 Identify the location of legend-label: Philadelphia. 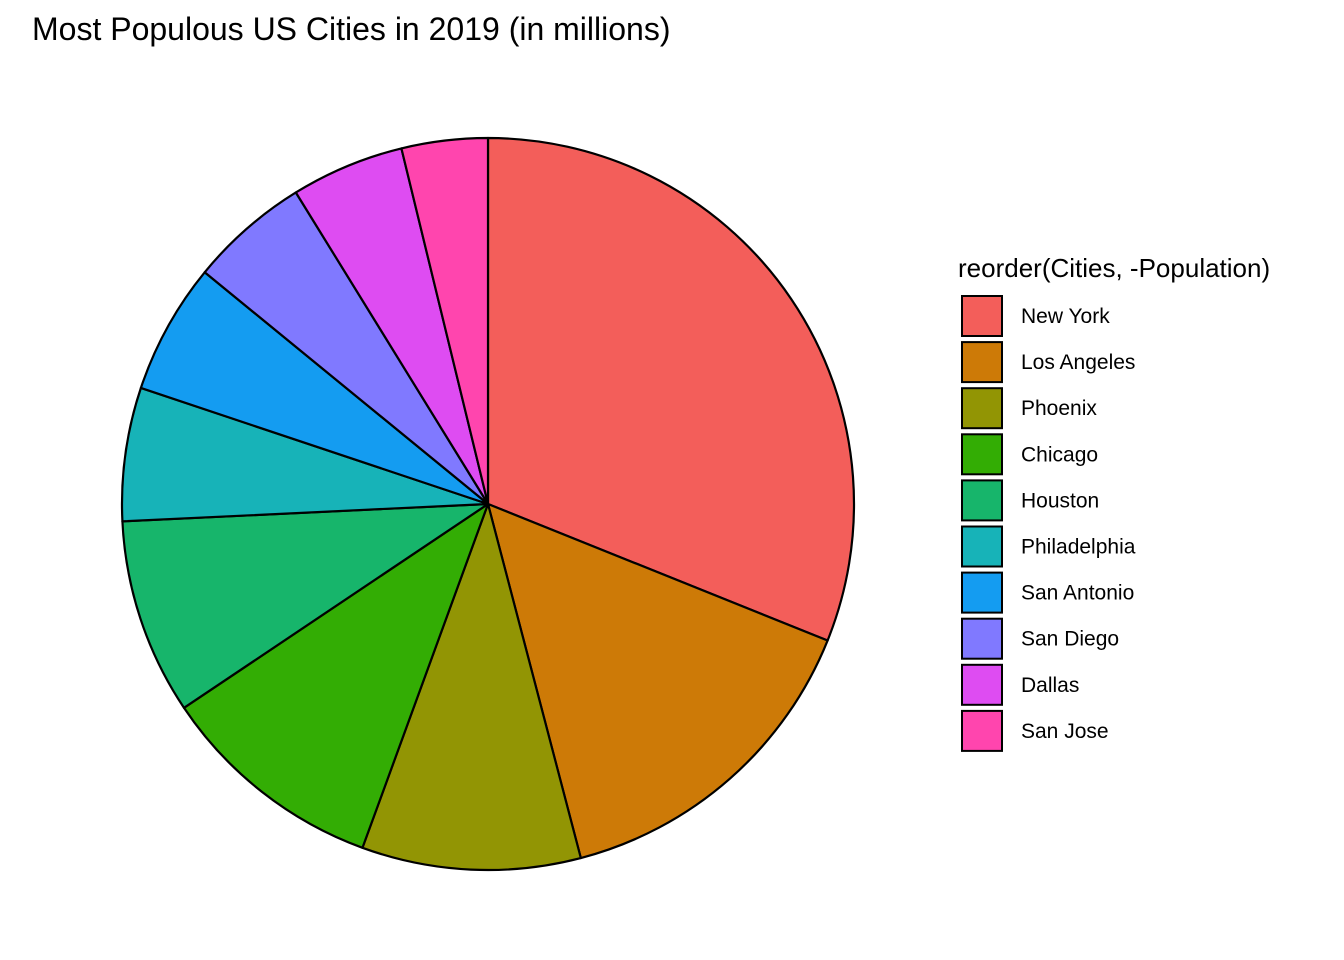
(1078, 547).